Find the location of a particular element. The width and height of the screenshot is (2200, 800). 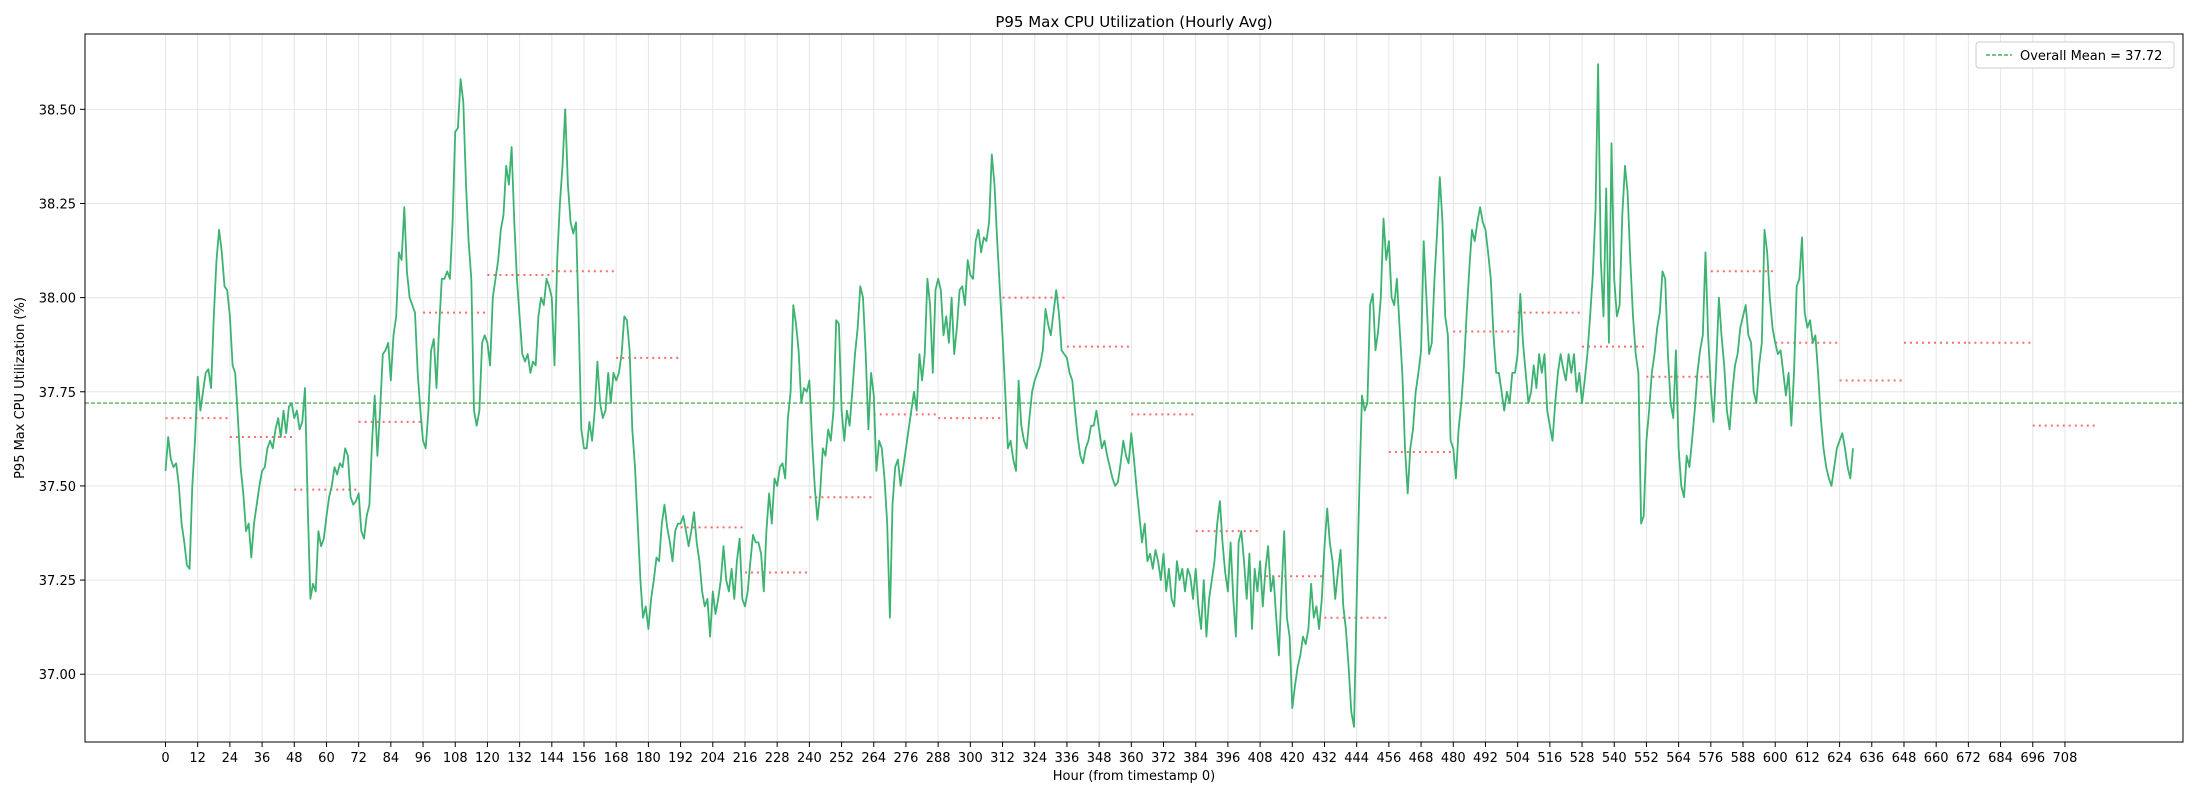

x-tick-label: 168 is located at coordinates (616, 758).